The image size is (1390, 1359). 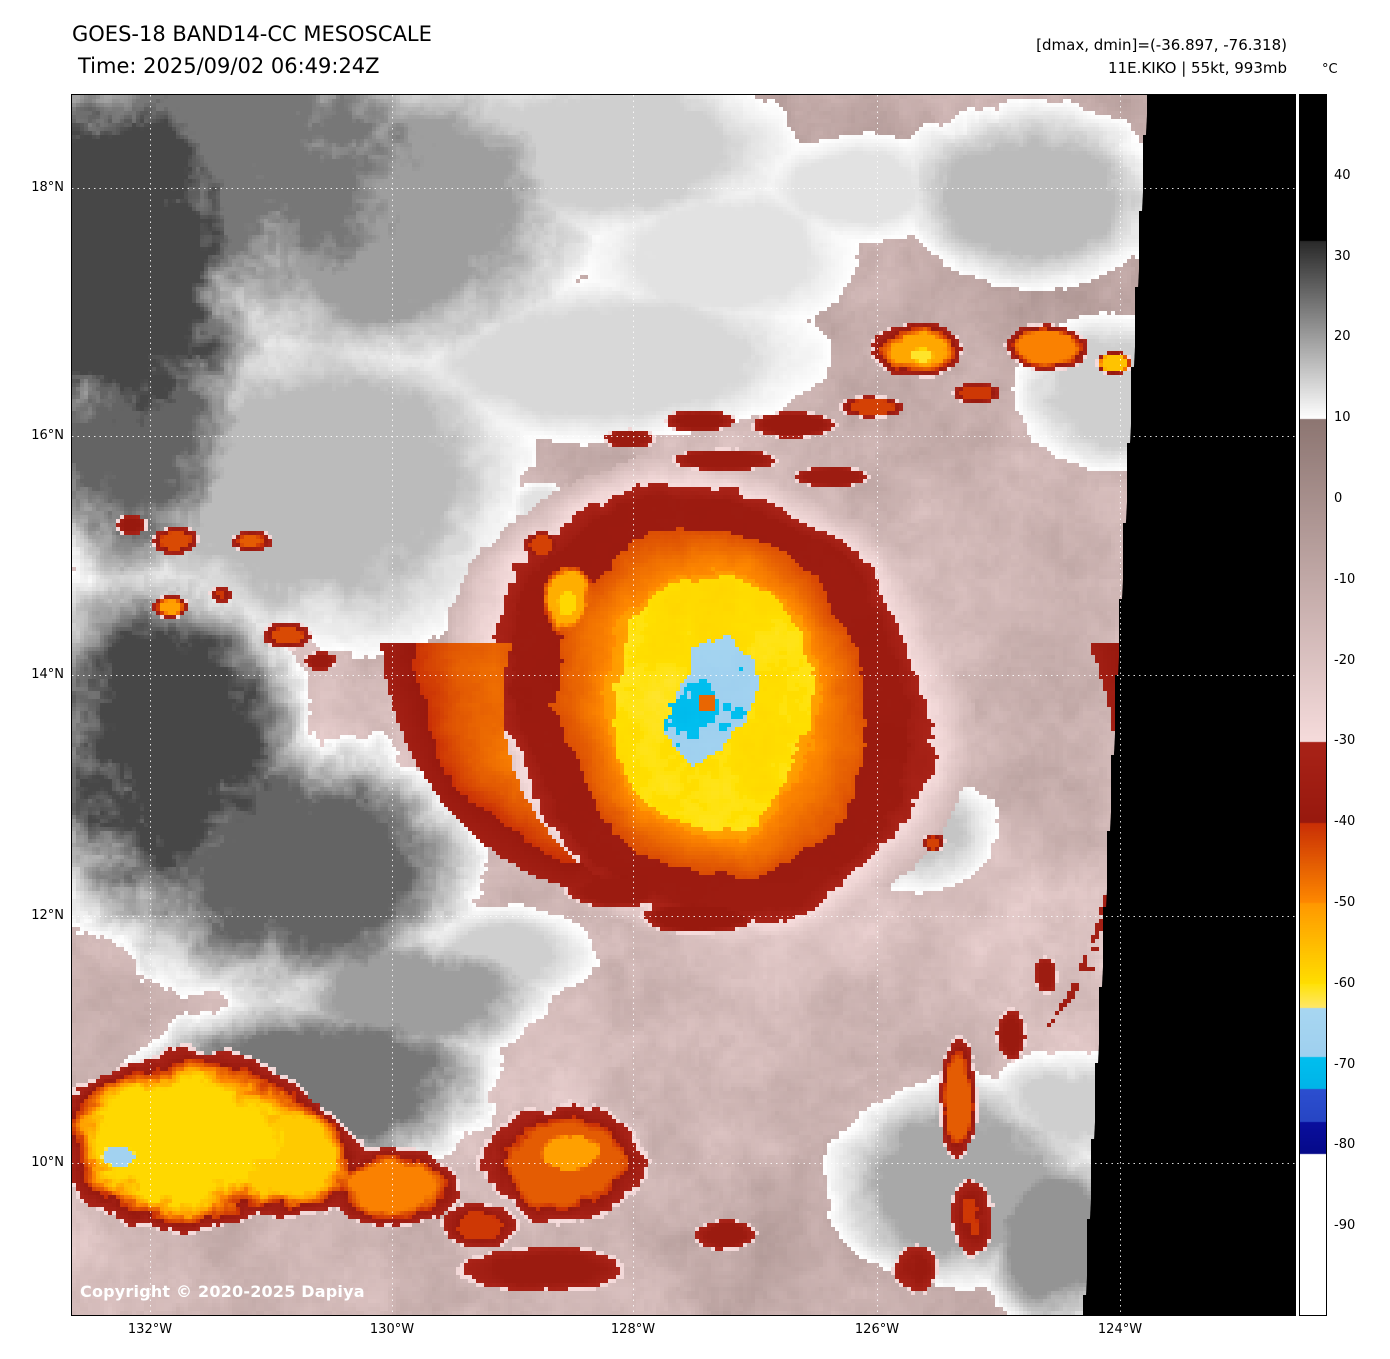 What do you see at coordinates (1120, 1329) in the screenshot?
I see `lon-tick-label: 124°W` at bounding box center [1120, 1329].